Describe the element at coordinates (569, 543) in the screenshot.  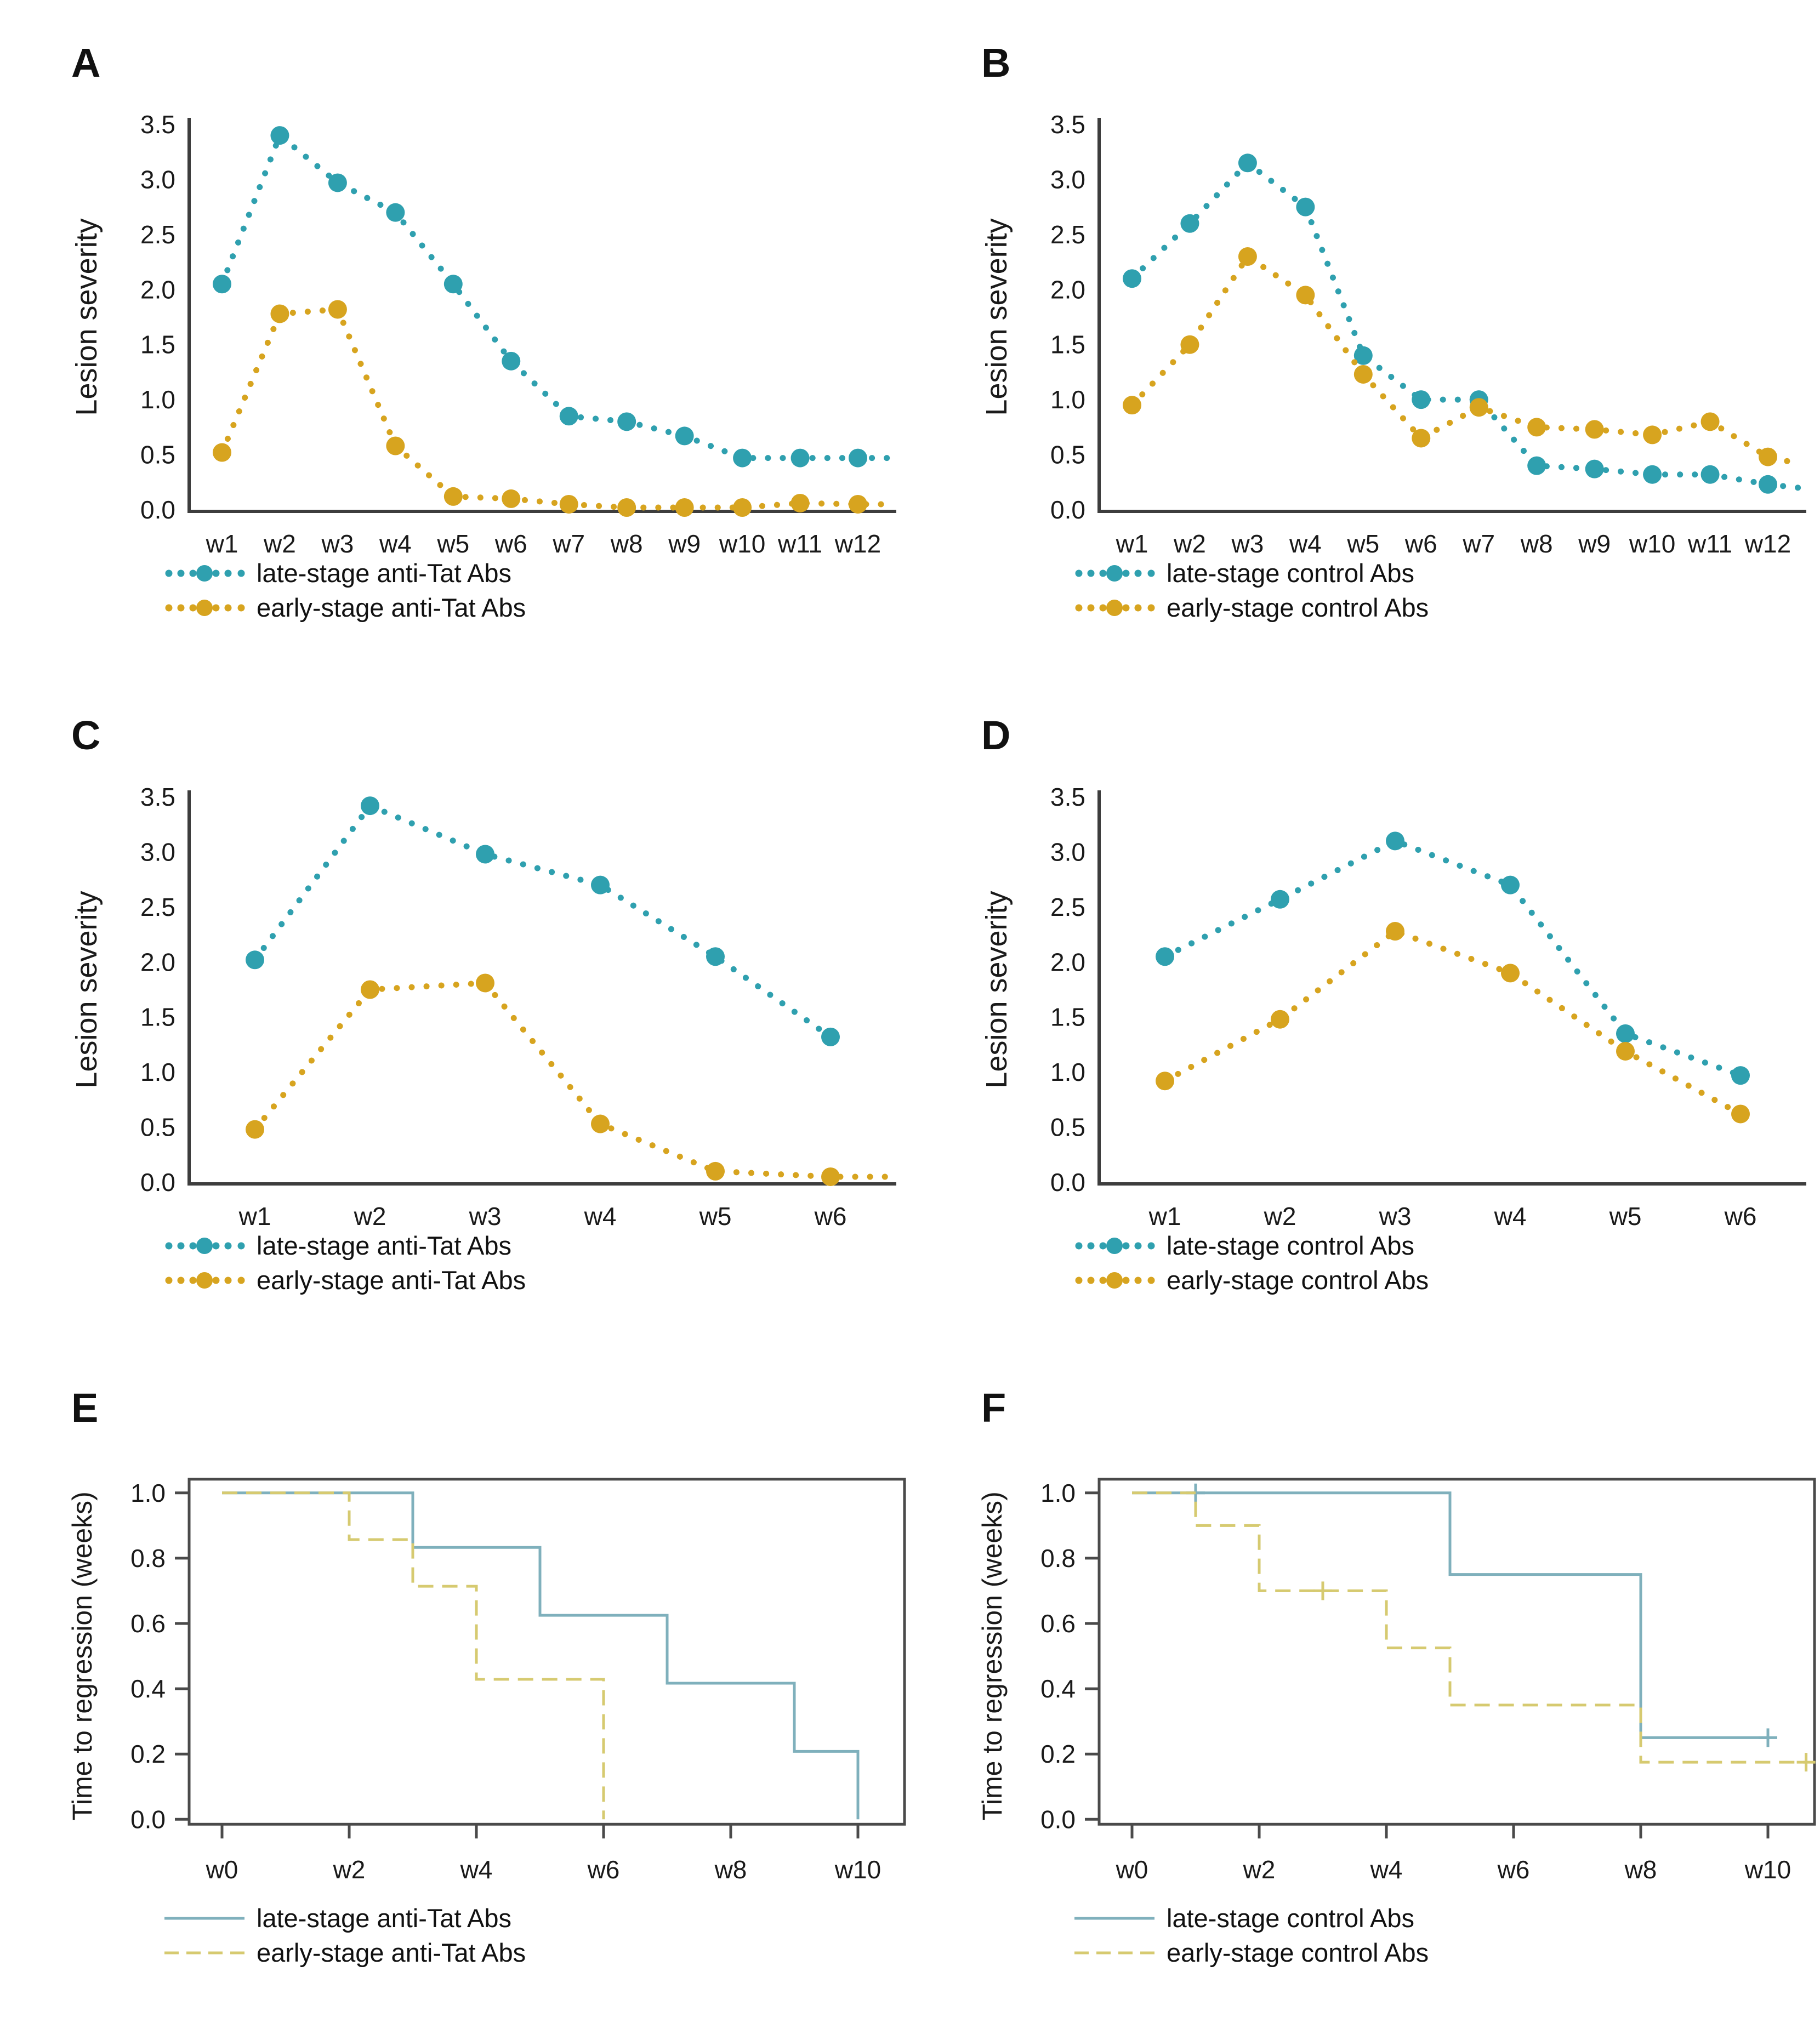
I see `x-tick-label: w7` at that location.